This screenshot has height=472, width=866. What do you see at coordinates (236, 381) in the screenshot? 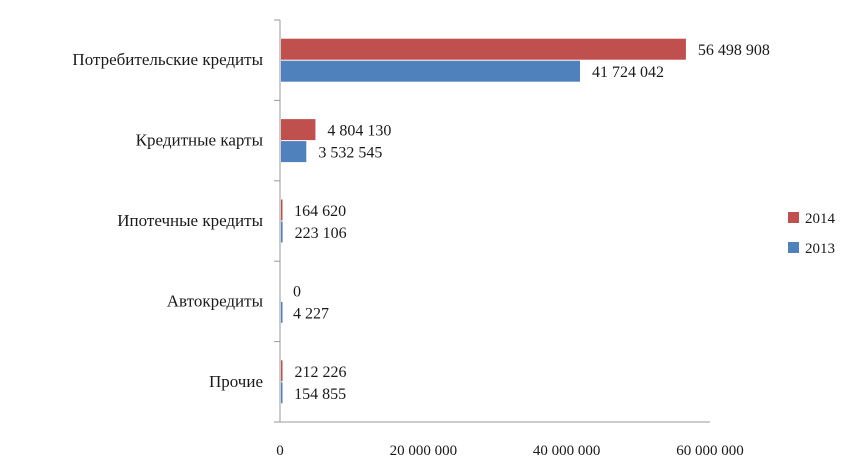
I see `category-label: Прочие` at bounding box center [236, 381].